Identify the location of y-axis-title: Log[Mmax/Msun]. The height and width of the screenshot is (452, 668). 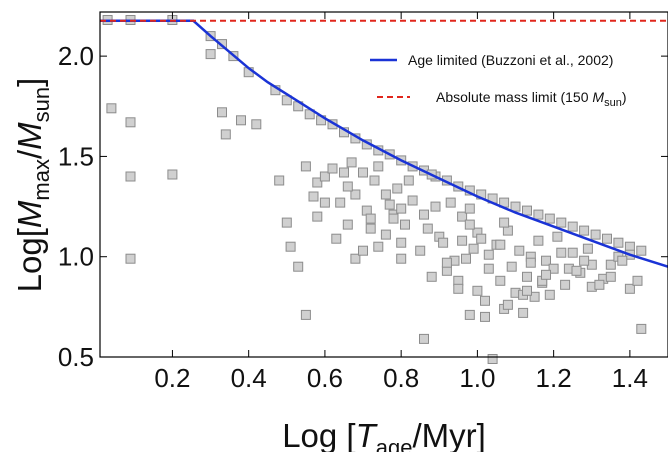
(32, 185).